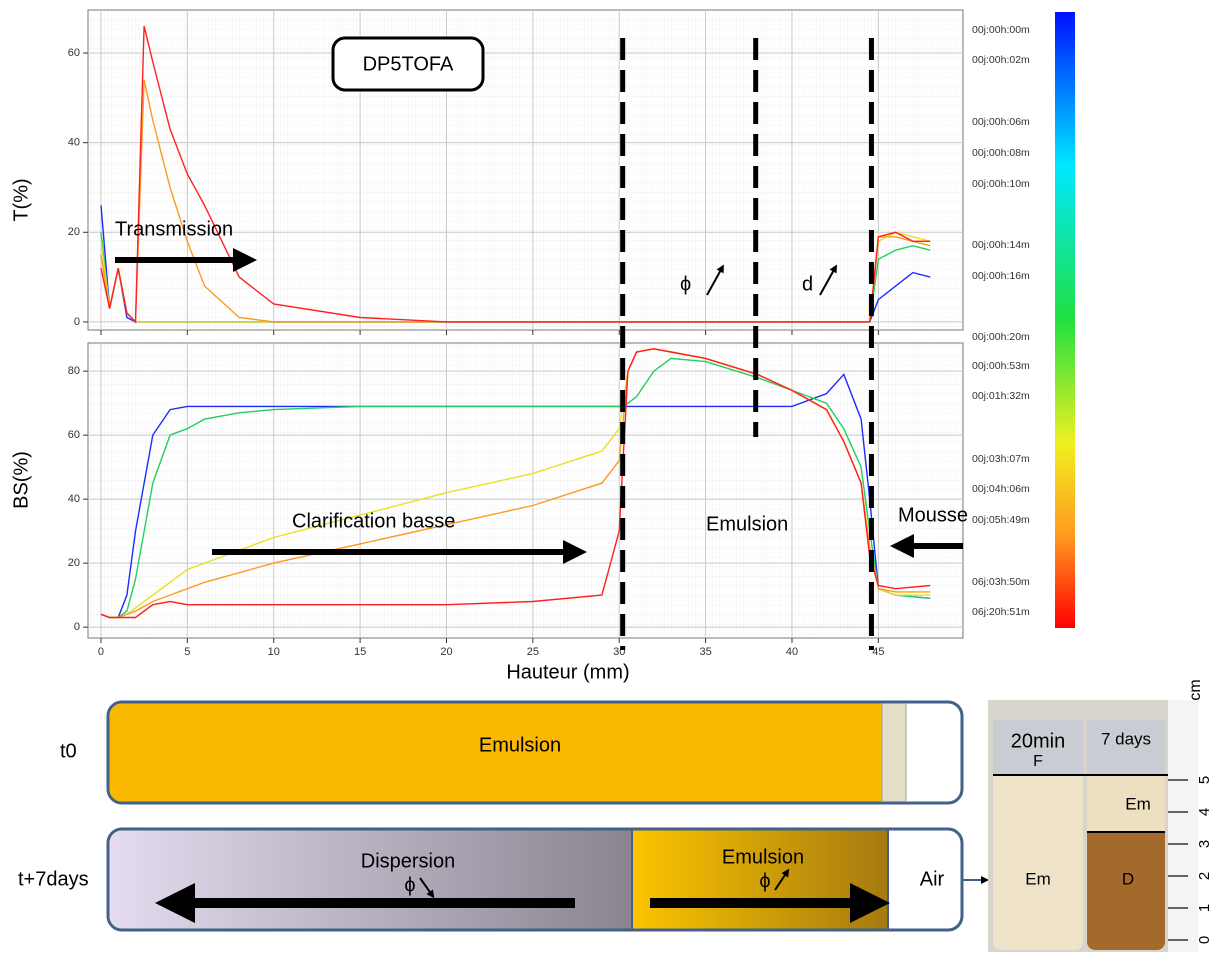 This screenshot has width=1219, height=957. What do you see at coordinates (370, 879) in the screenshot?
I see `dispersion-phase` at bounding box center [370, 879].